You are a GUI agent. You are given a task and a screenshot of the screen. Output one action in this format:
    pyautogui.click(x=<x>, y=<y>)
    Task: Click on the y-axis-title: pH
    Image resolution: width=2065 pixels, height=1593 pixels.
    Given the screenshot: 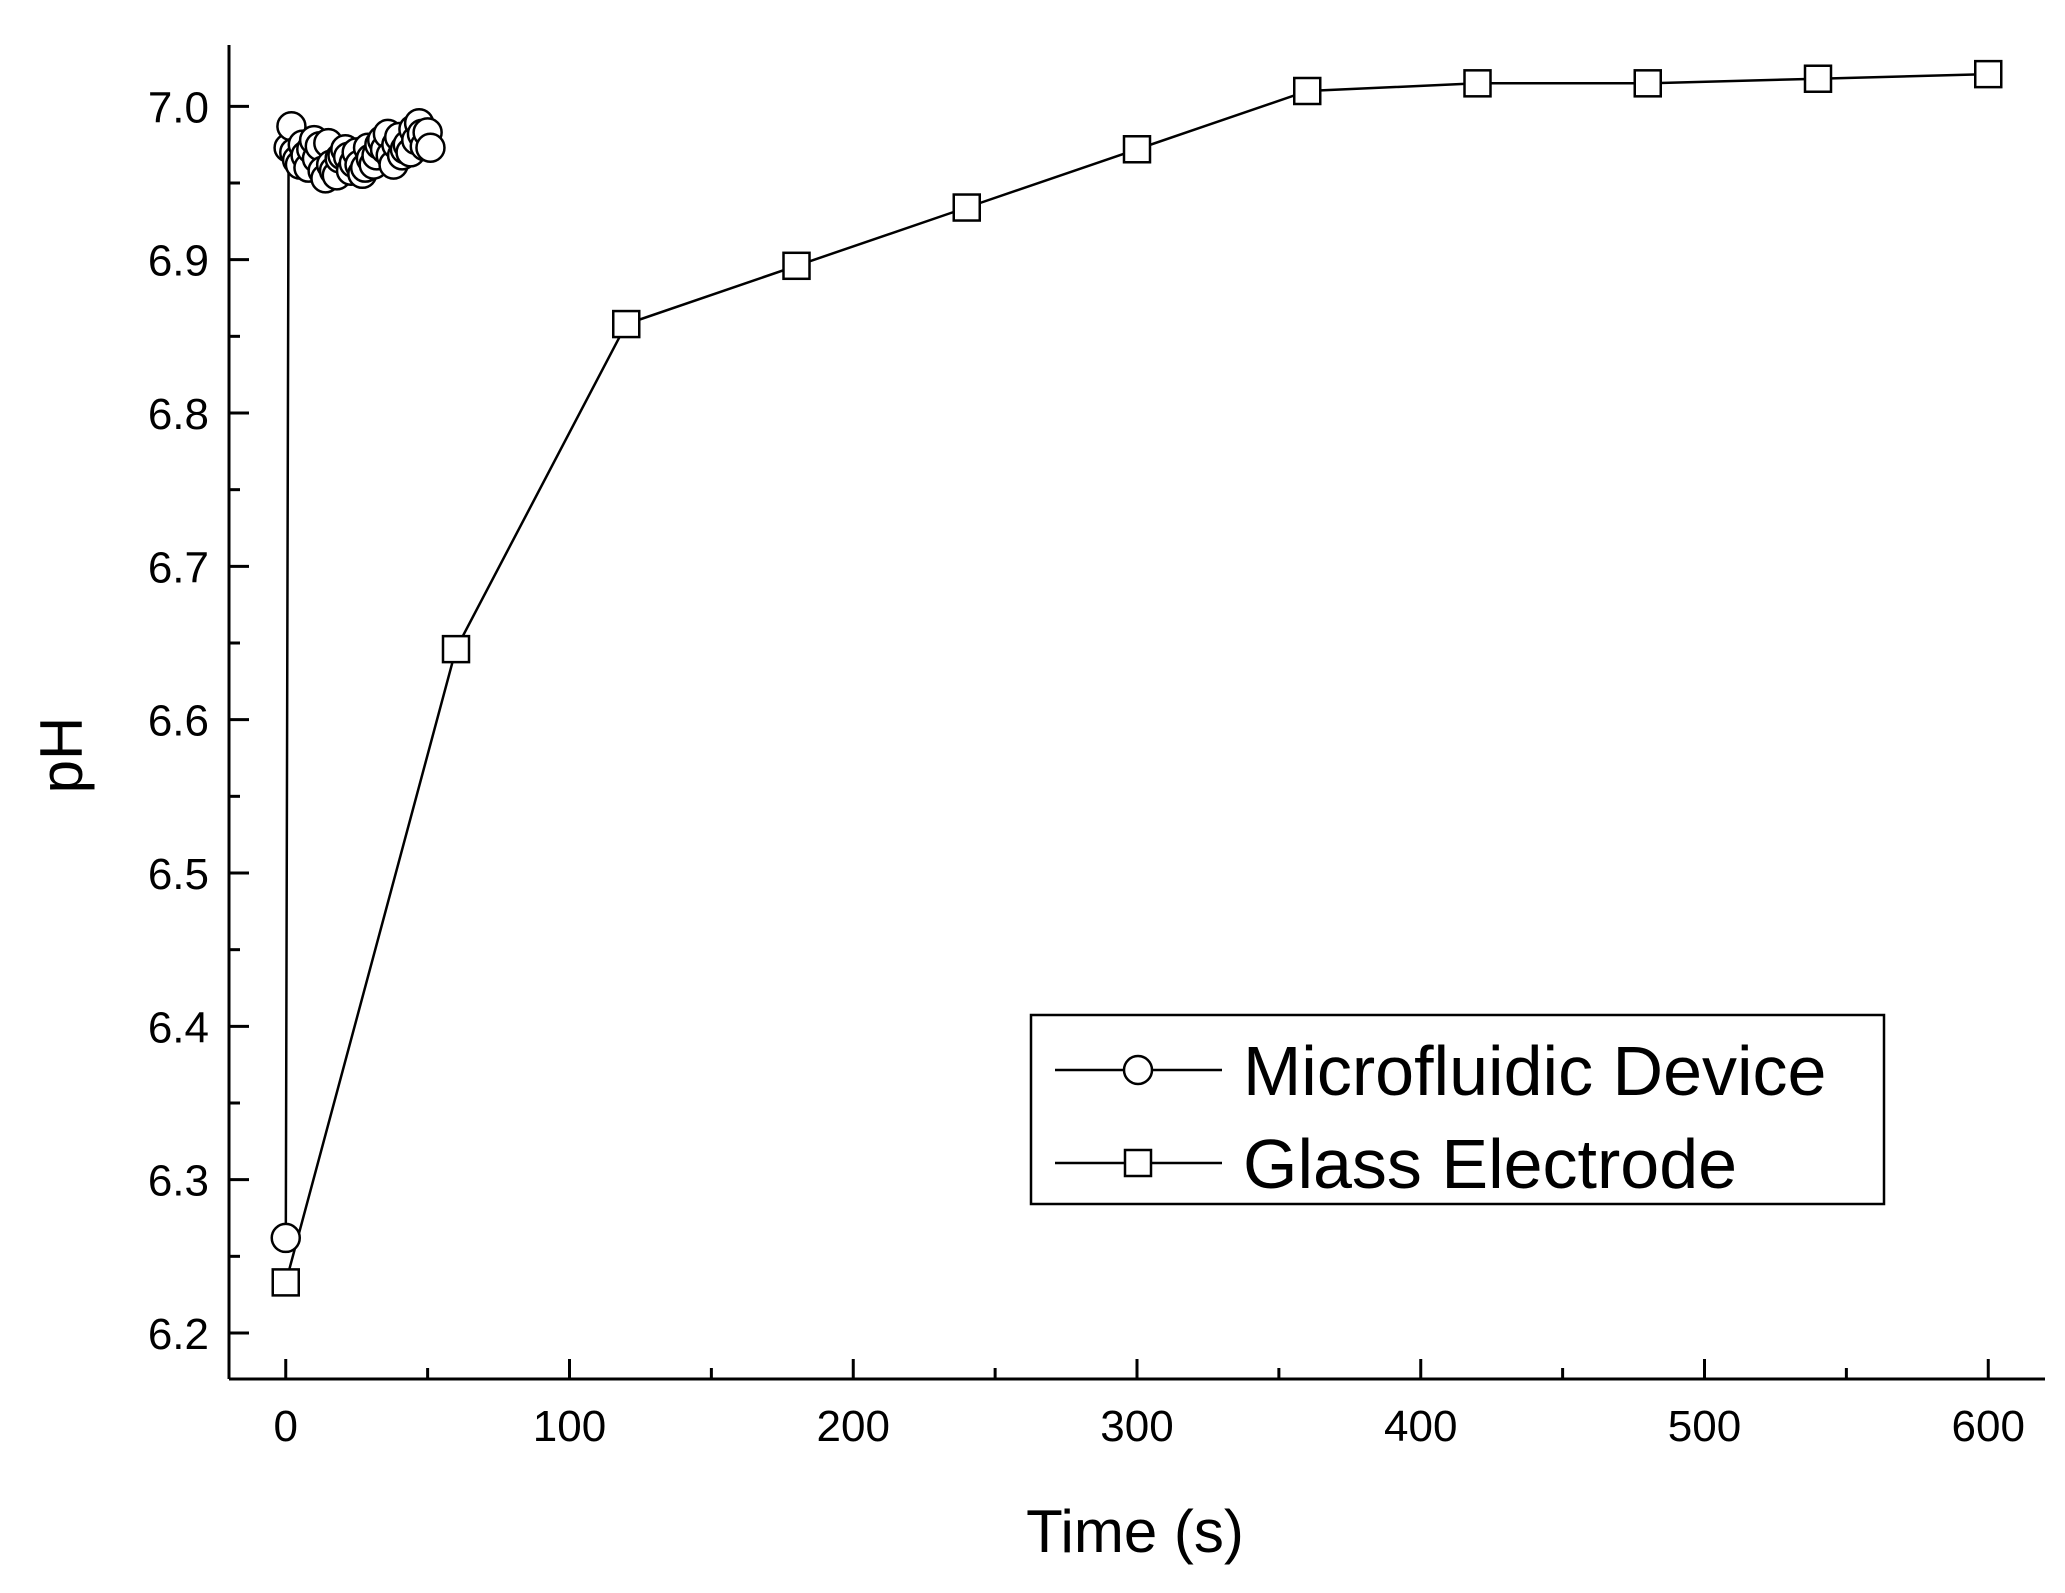 What is the action you would take?
    pyautogui.click(x=61, y=755)
    